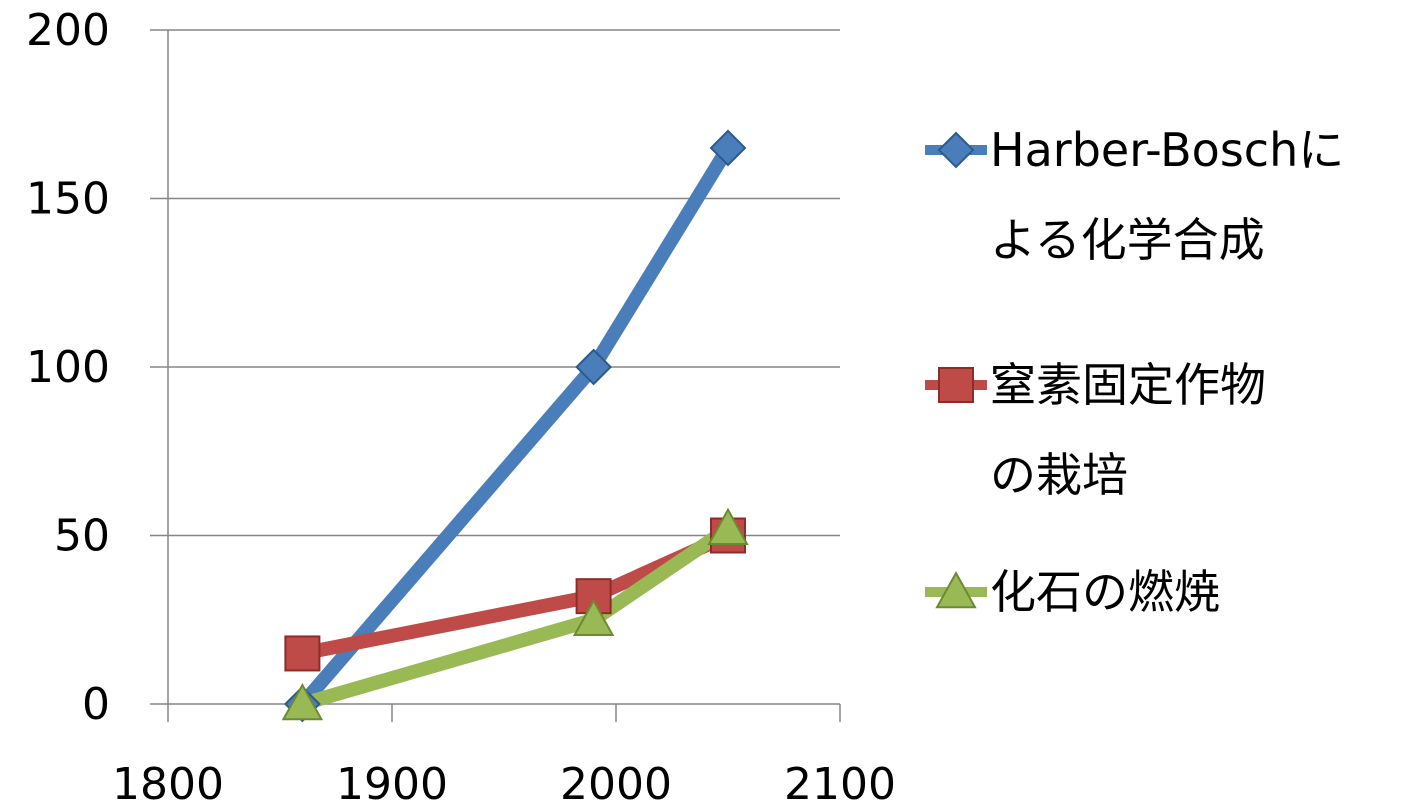 This screenshot has height=809, width=1412. I want to click on y-tick-label: 150, so click(68, 199).